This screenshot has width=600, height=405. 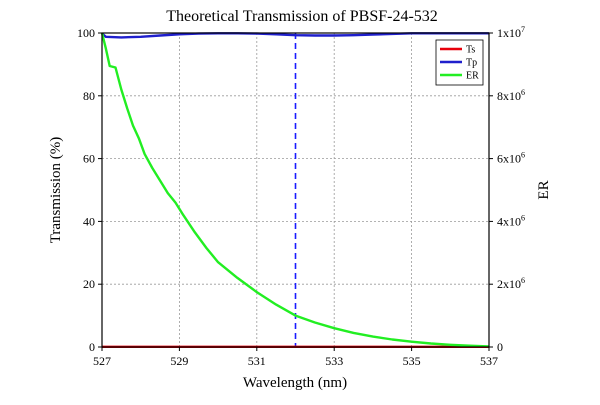 I want to click on y2-tick-label: 0, so click(x=500, y=347).